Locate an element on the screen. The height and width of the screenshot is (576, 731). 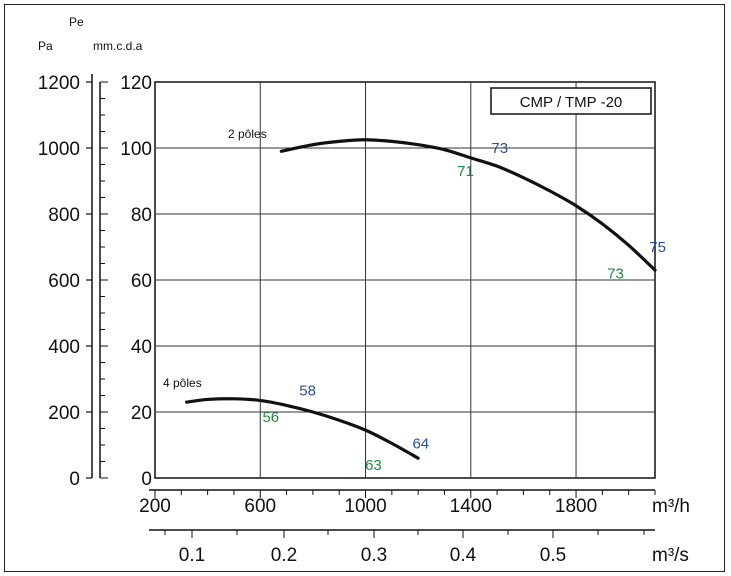
mm-tick-label: 20 is located at coordinates (141, 413).